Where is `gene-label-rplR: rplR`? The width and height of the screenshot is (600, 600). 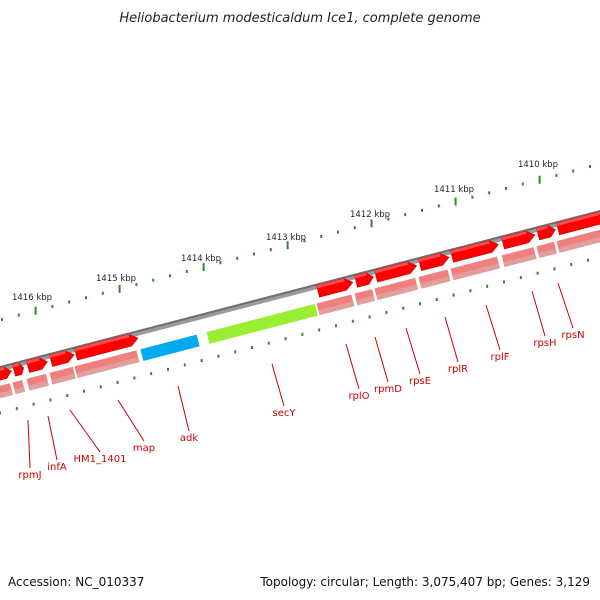
gene-label-rplR: rplR is located at coordinates (458, 369).